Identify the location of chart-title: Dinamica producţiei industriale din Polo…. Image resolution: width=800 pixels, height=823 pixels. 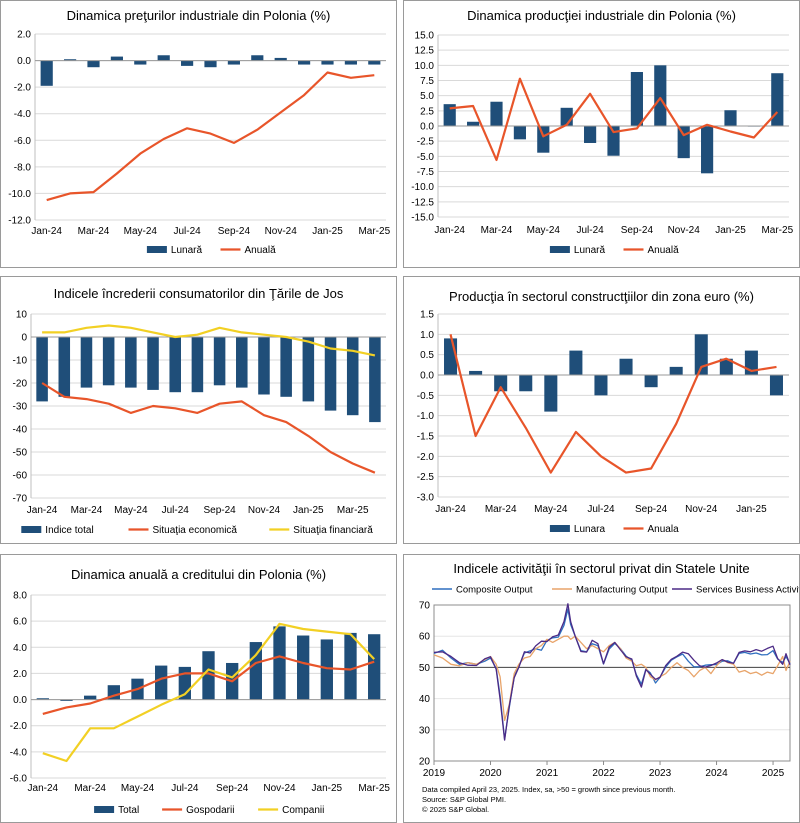
(601, 15).